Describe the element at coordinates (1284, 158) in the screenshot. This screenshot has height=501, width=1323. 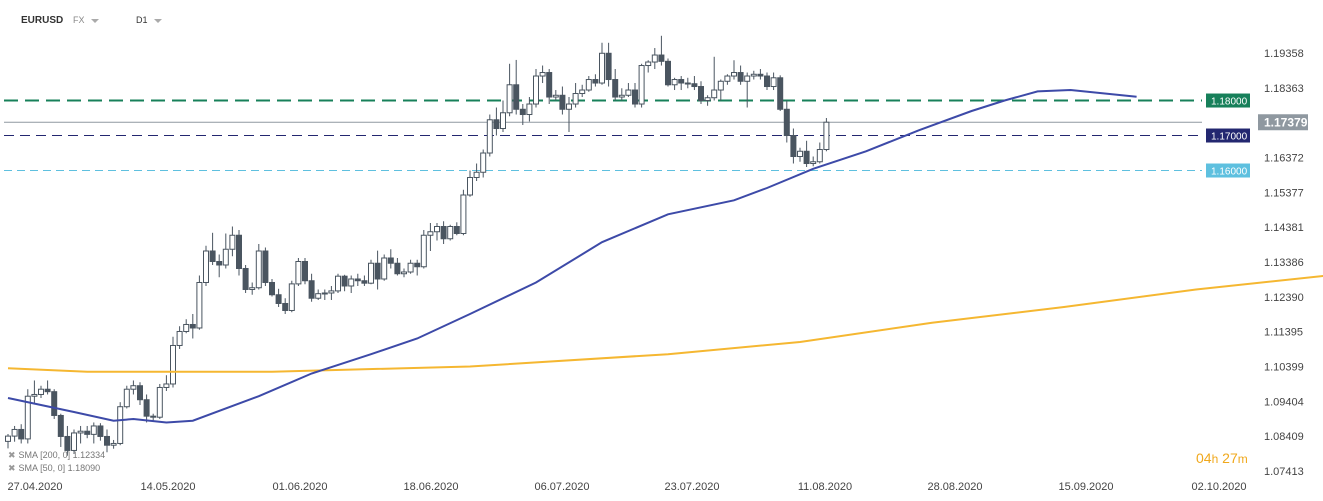
I see `y-tick-label: 1.16372` at that location.